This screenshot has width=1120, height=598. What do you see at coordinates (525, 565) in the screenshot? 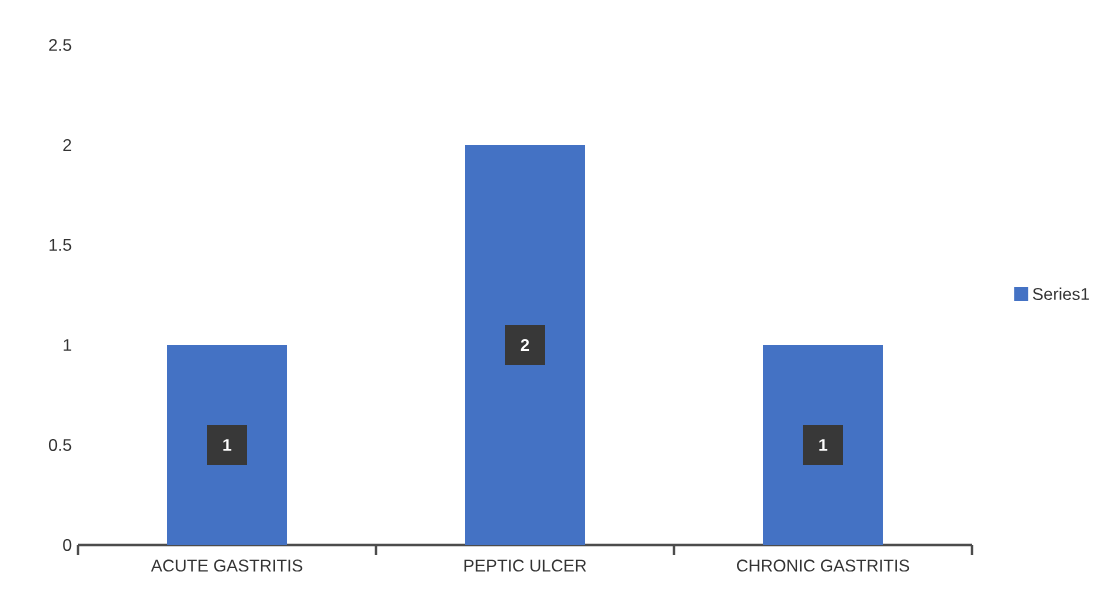
I see `x-tick-label: PEPTIC ULCER` at bounding box center [525, 565].